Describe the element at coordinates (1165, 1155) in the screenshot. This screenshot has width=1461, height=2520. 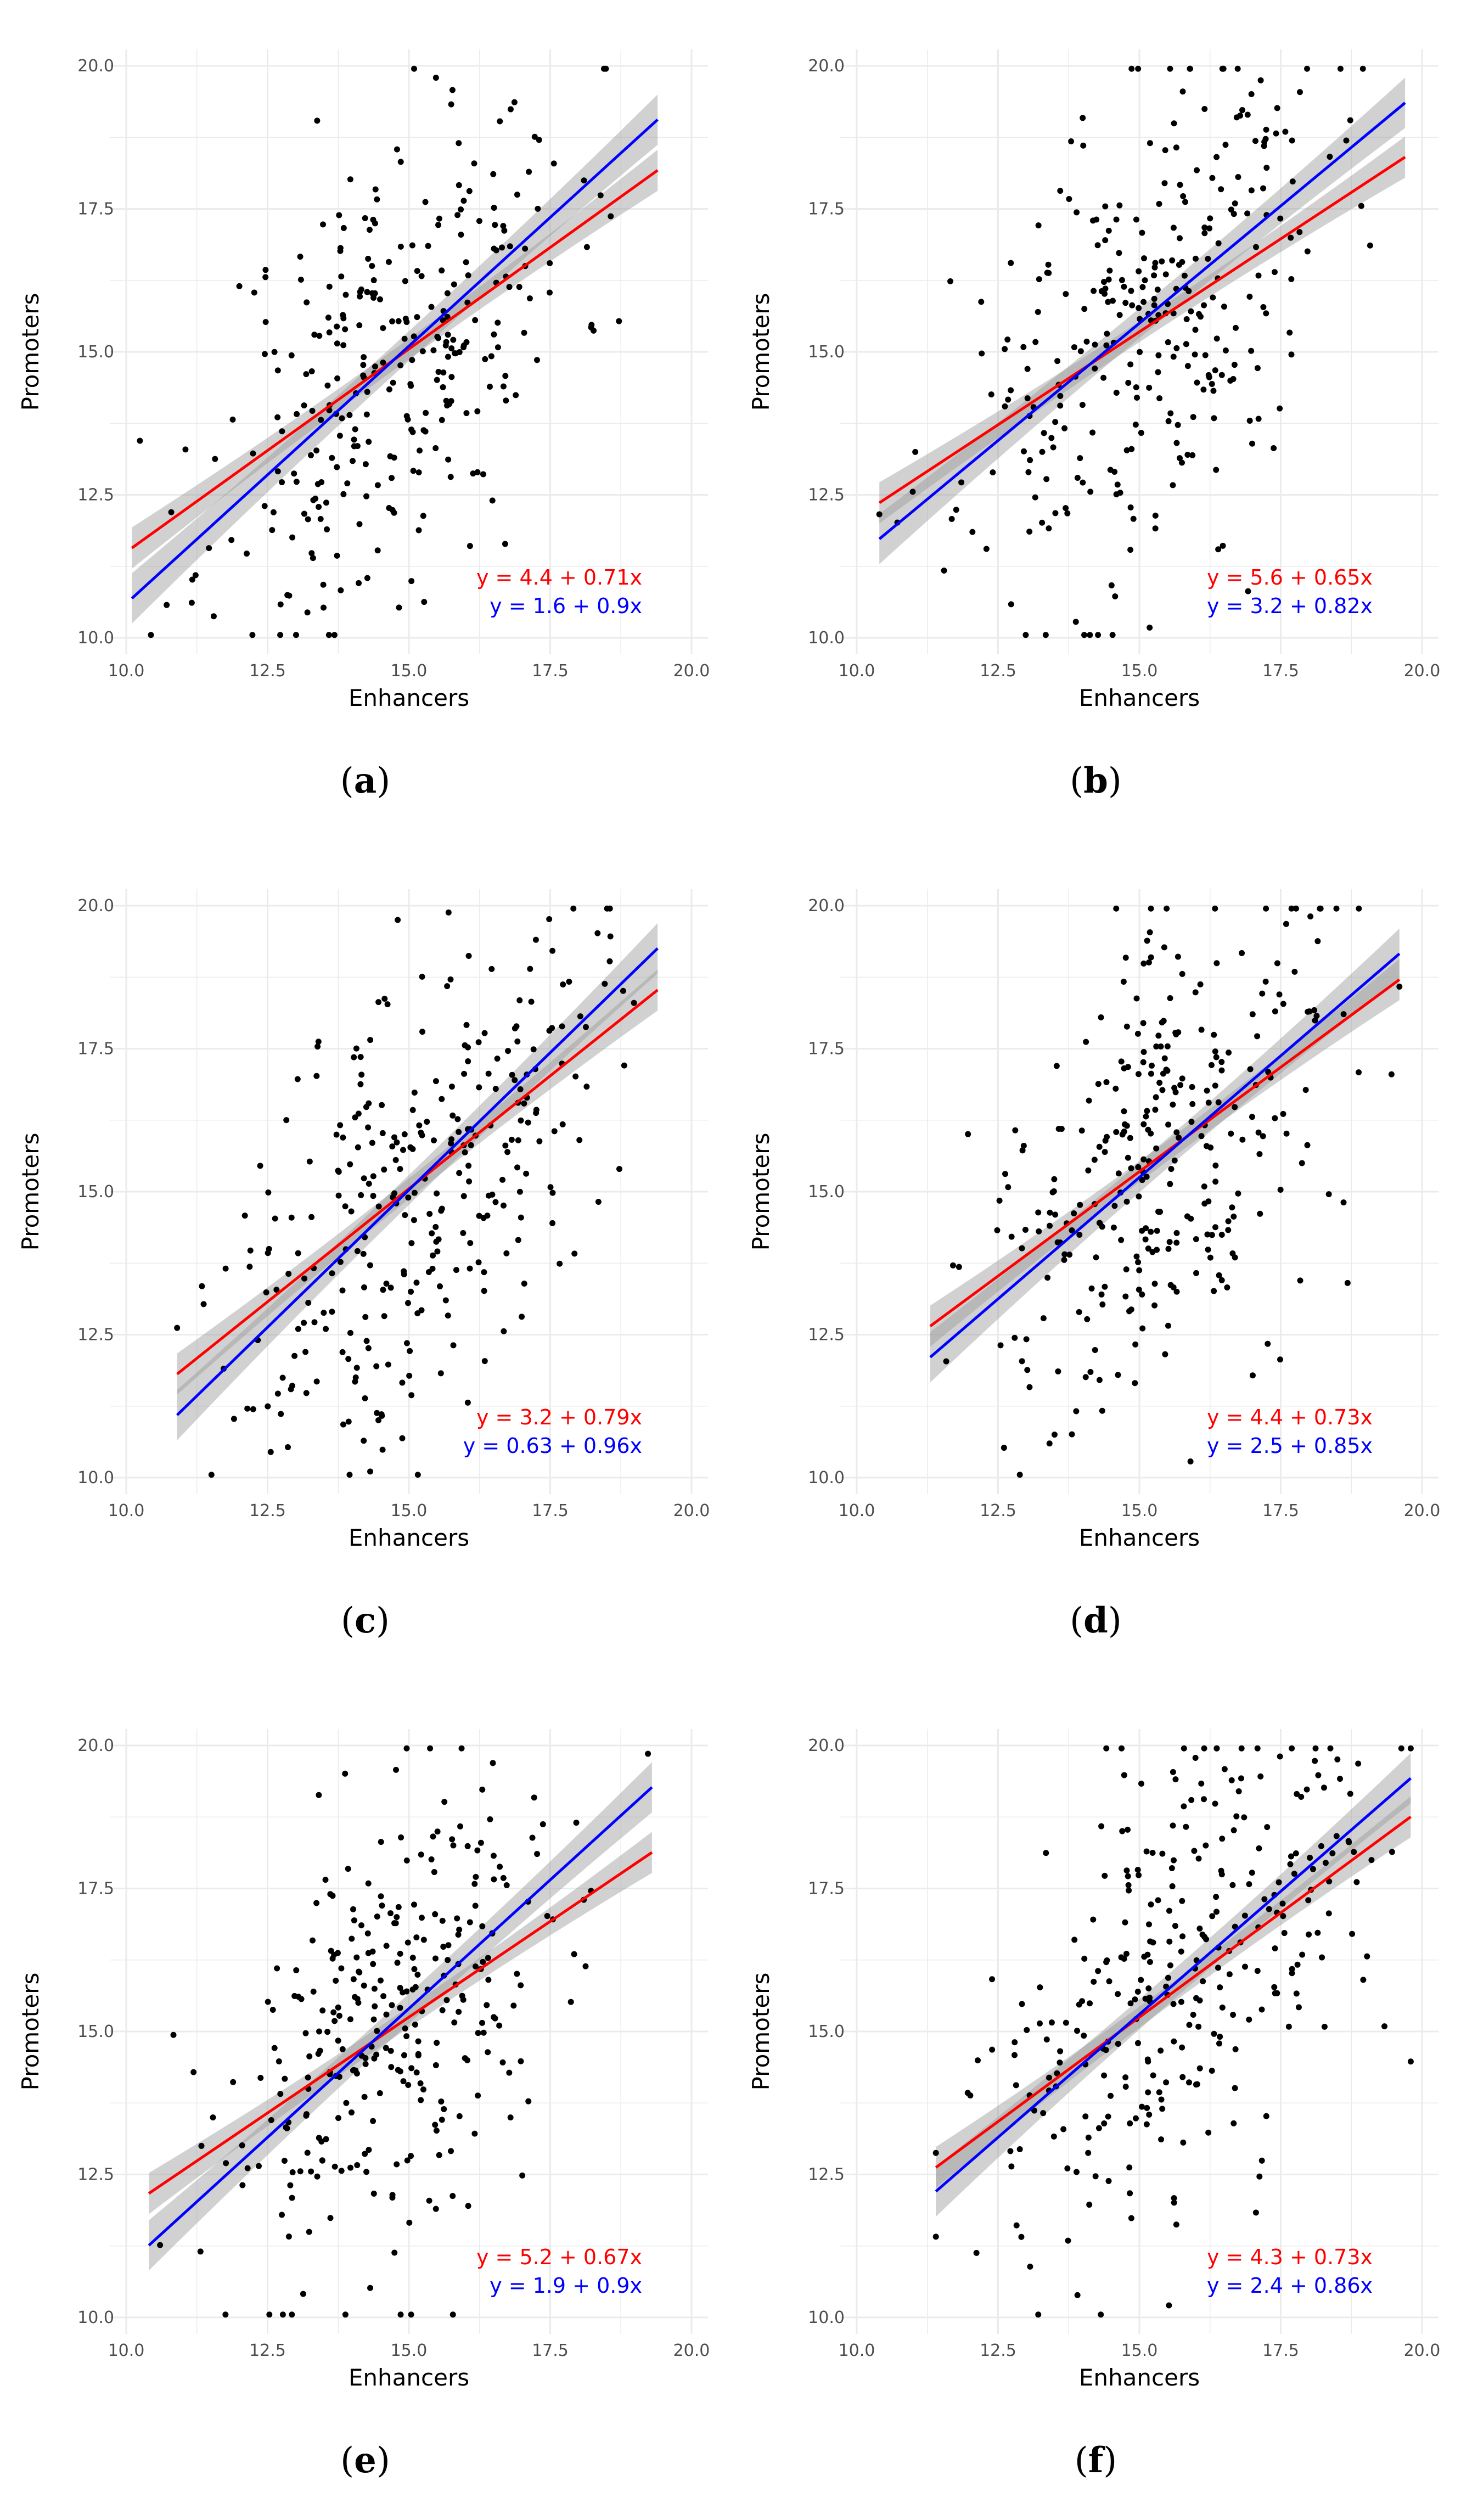
I see `regression-line-blue` at that location.